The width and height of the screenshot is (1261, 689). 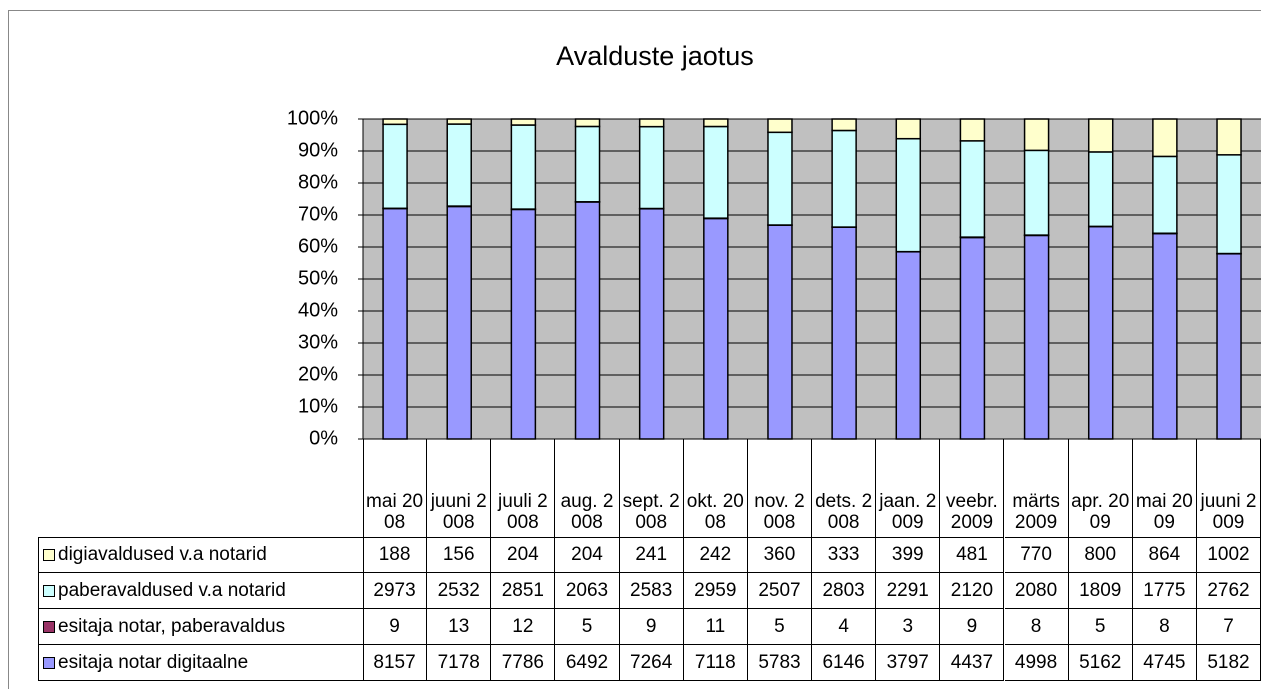 What do you see at coordinates (1165, 488) in the screenshot?
I see `category-header: mai 2009` at bounding box center [1165, 488].